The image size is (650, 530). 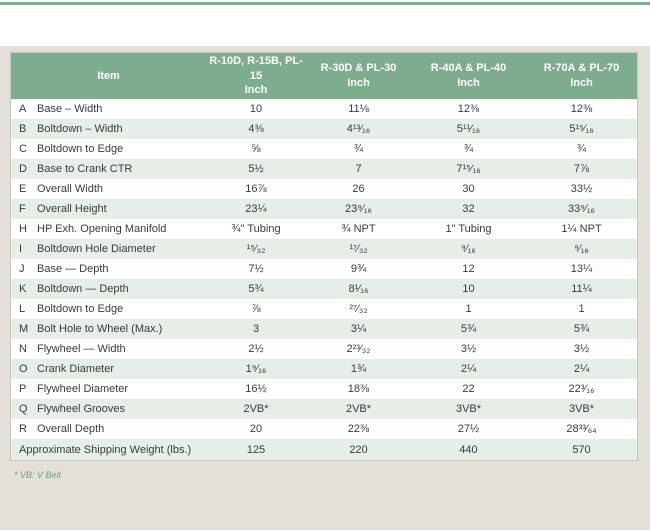 I want to click on row-value-col2: 8¹⁄₁₆, so click(x=358, y=289).